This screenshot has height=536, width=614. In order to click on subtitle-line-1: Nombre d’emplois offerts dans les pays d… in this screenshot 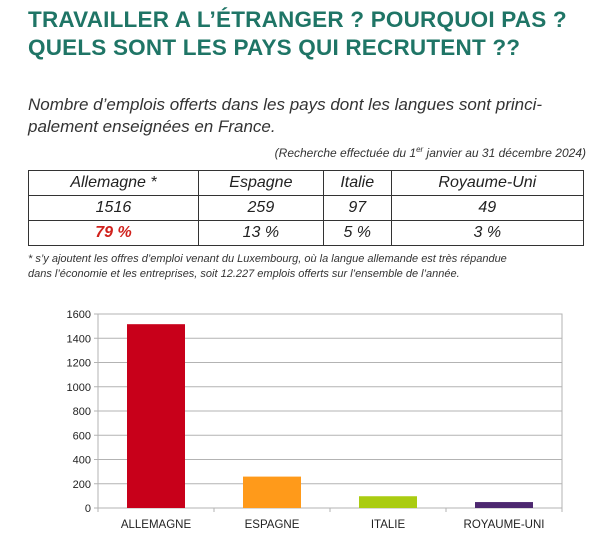, I will do `click(285, 104)`.